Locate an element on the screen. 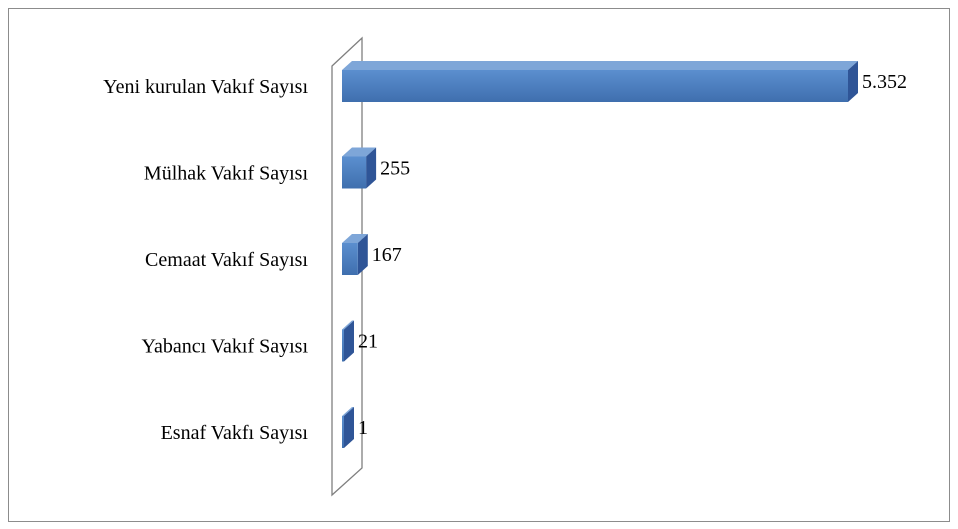  axis-wall-panel is located at coordinates (347, 266).